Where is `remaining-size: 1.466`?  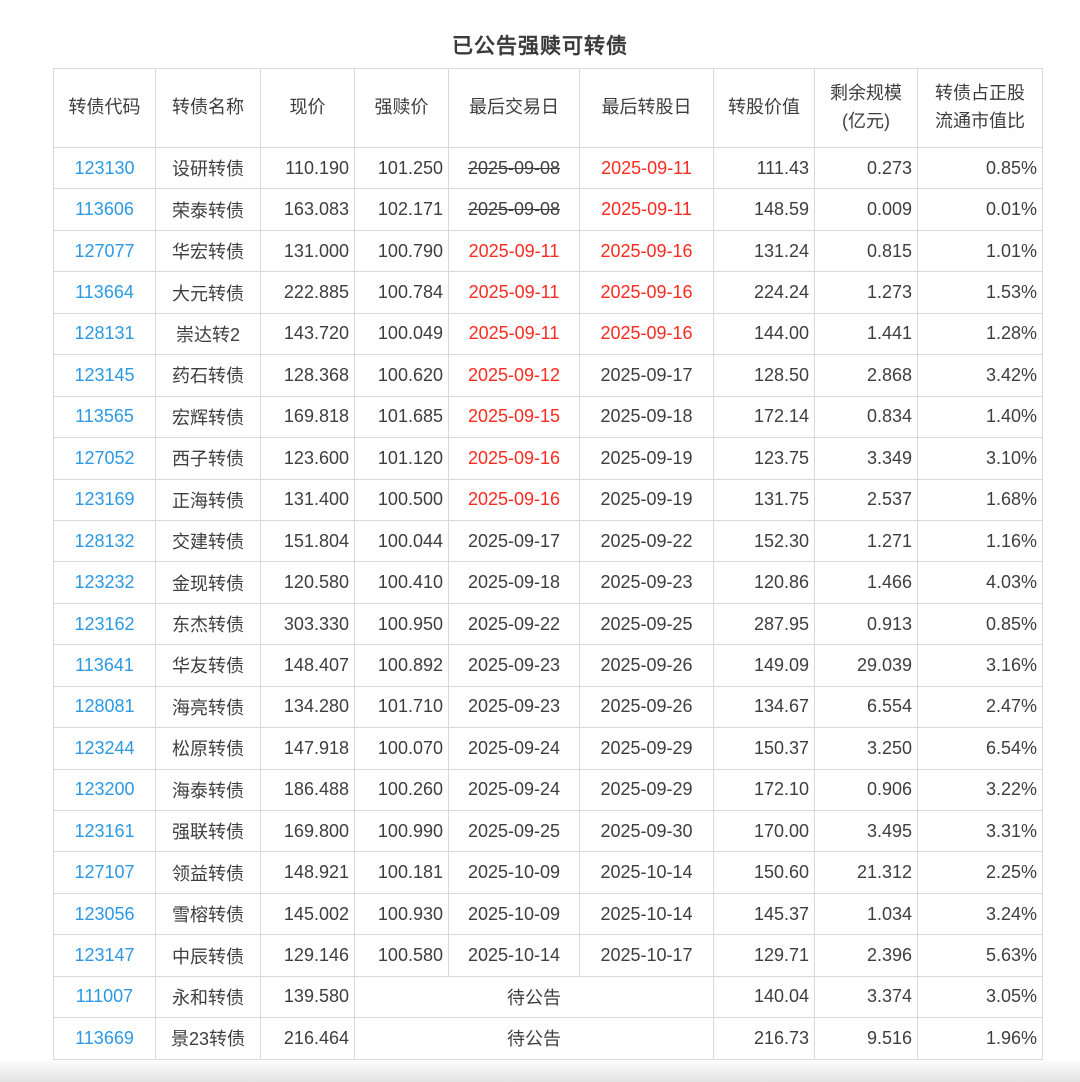
remaining-size: 1.466 is located at coordinates (866, 582).